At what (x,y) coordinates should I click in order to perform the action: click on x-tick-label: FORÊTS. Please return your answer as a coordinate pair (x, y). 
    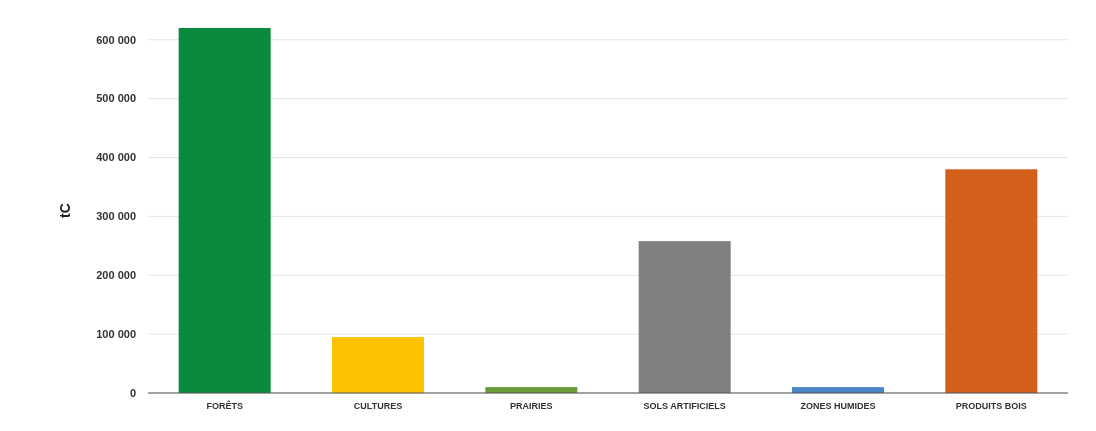
    Looking at the image, I should click on (224, 405).